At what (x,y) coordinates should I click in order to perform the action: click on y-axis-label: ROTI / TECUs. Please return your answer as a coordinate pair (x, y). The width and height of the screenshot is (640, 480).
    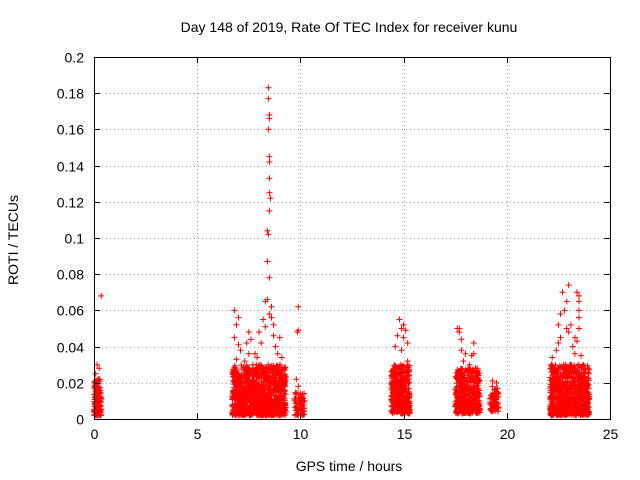
    Looking at the image, I should click on (13, 240).